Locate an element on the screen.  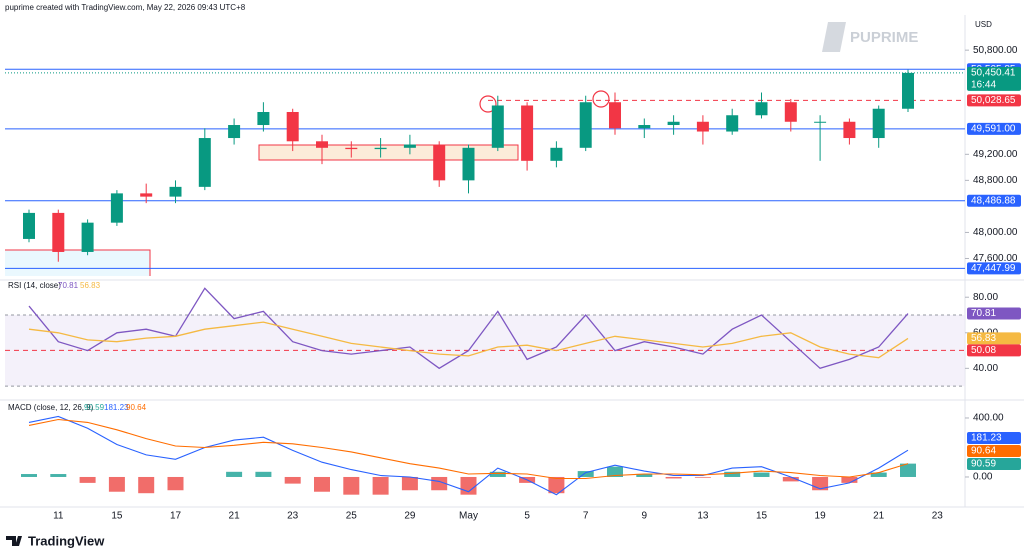
footer-brand: TradingView is located at coordinates (66, 540).